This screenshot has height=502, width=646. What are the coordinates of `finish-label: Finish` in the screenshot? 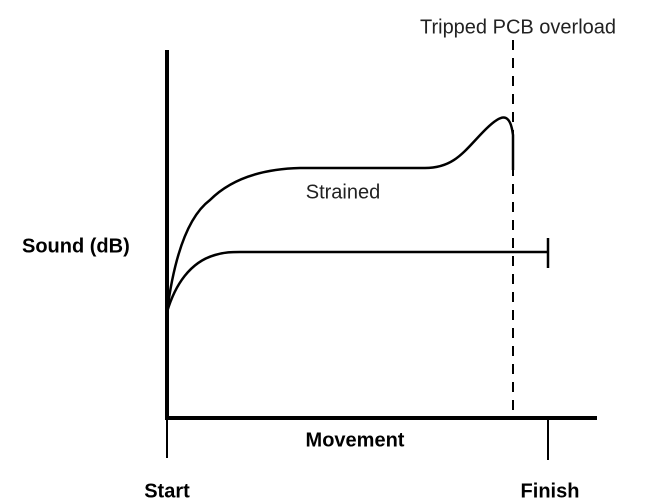 It's located at (550, 491).